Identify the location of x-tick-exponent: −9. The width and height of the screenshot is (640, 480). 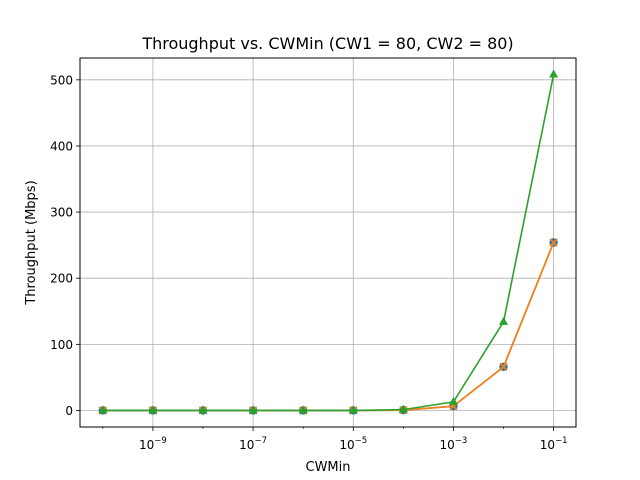
(160, 441).